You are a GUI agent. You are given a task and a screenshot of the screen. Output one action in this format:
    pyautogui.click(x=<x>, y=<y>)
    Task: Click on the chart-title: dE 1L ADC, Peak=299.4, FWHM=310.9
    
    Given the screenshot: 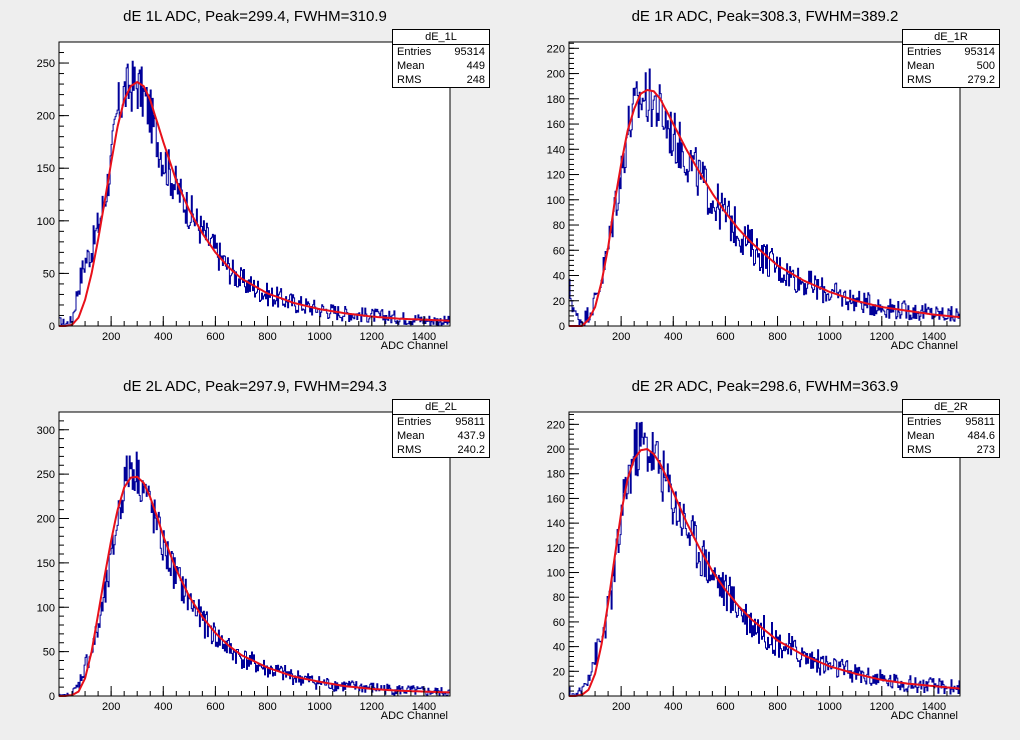 What is the action you would take?
    pyautogui.click(x=255, y=16)
    